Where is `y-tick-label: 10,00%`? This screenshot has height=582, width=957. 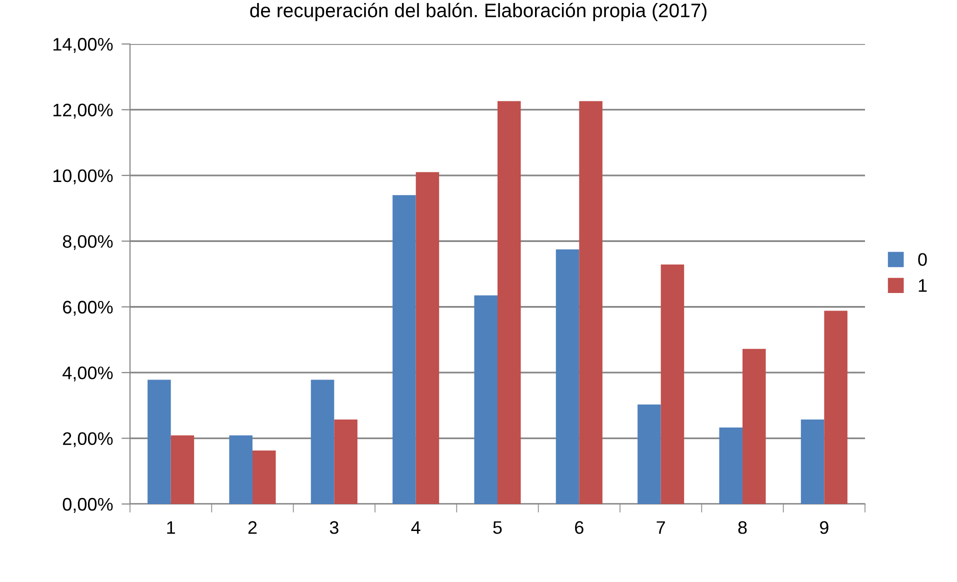
y-tick-label: 10,00% is located at coordinates (83, 176).